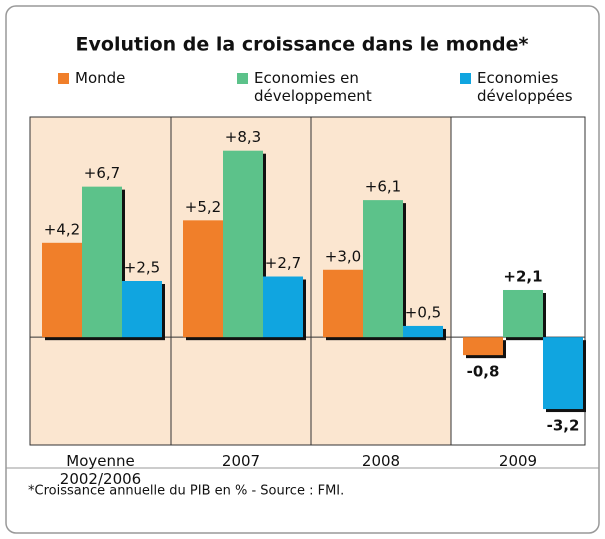 The width and height of the screenshot is (605, 539). I want to click on data-label: +5,2, so click(203, 207).